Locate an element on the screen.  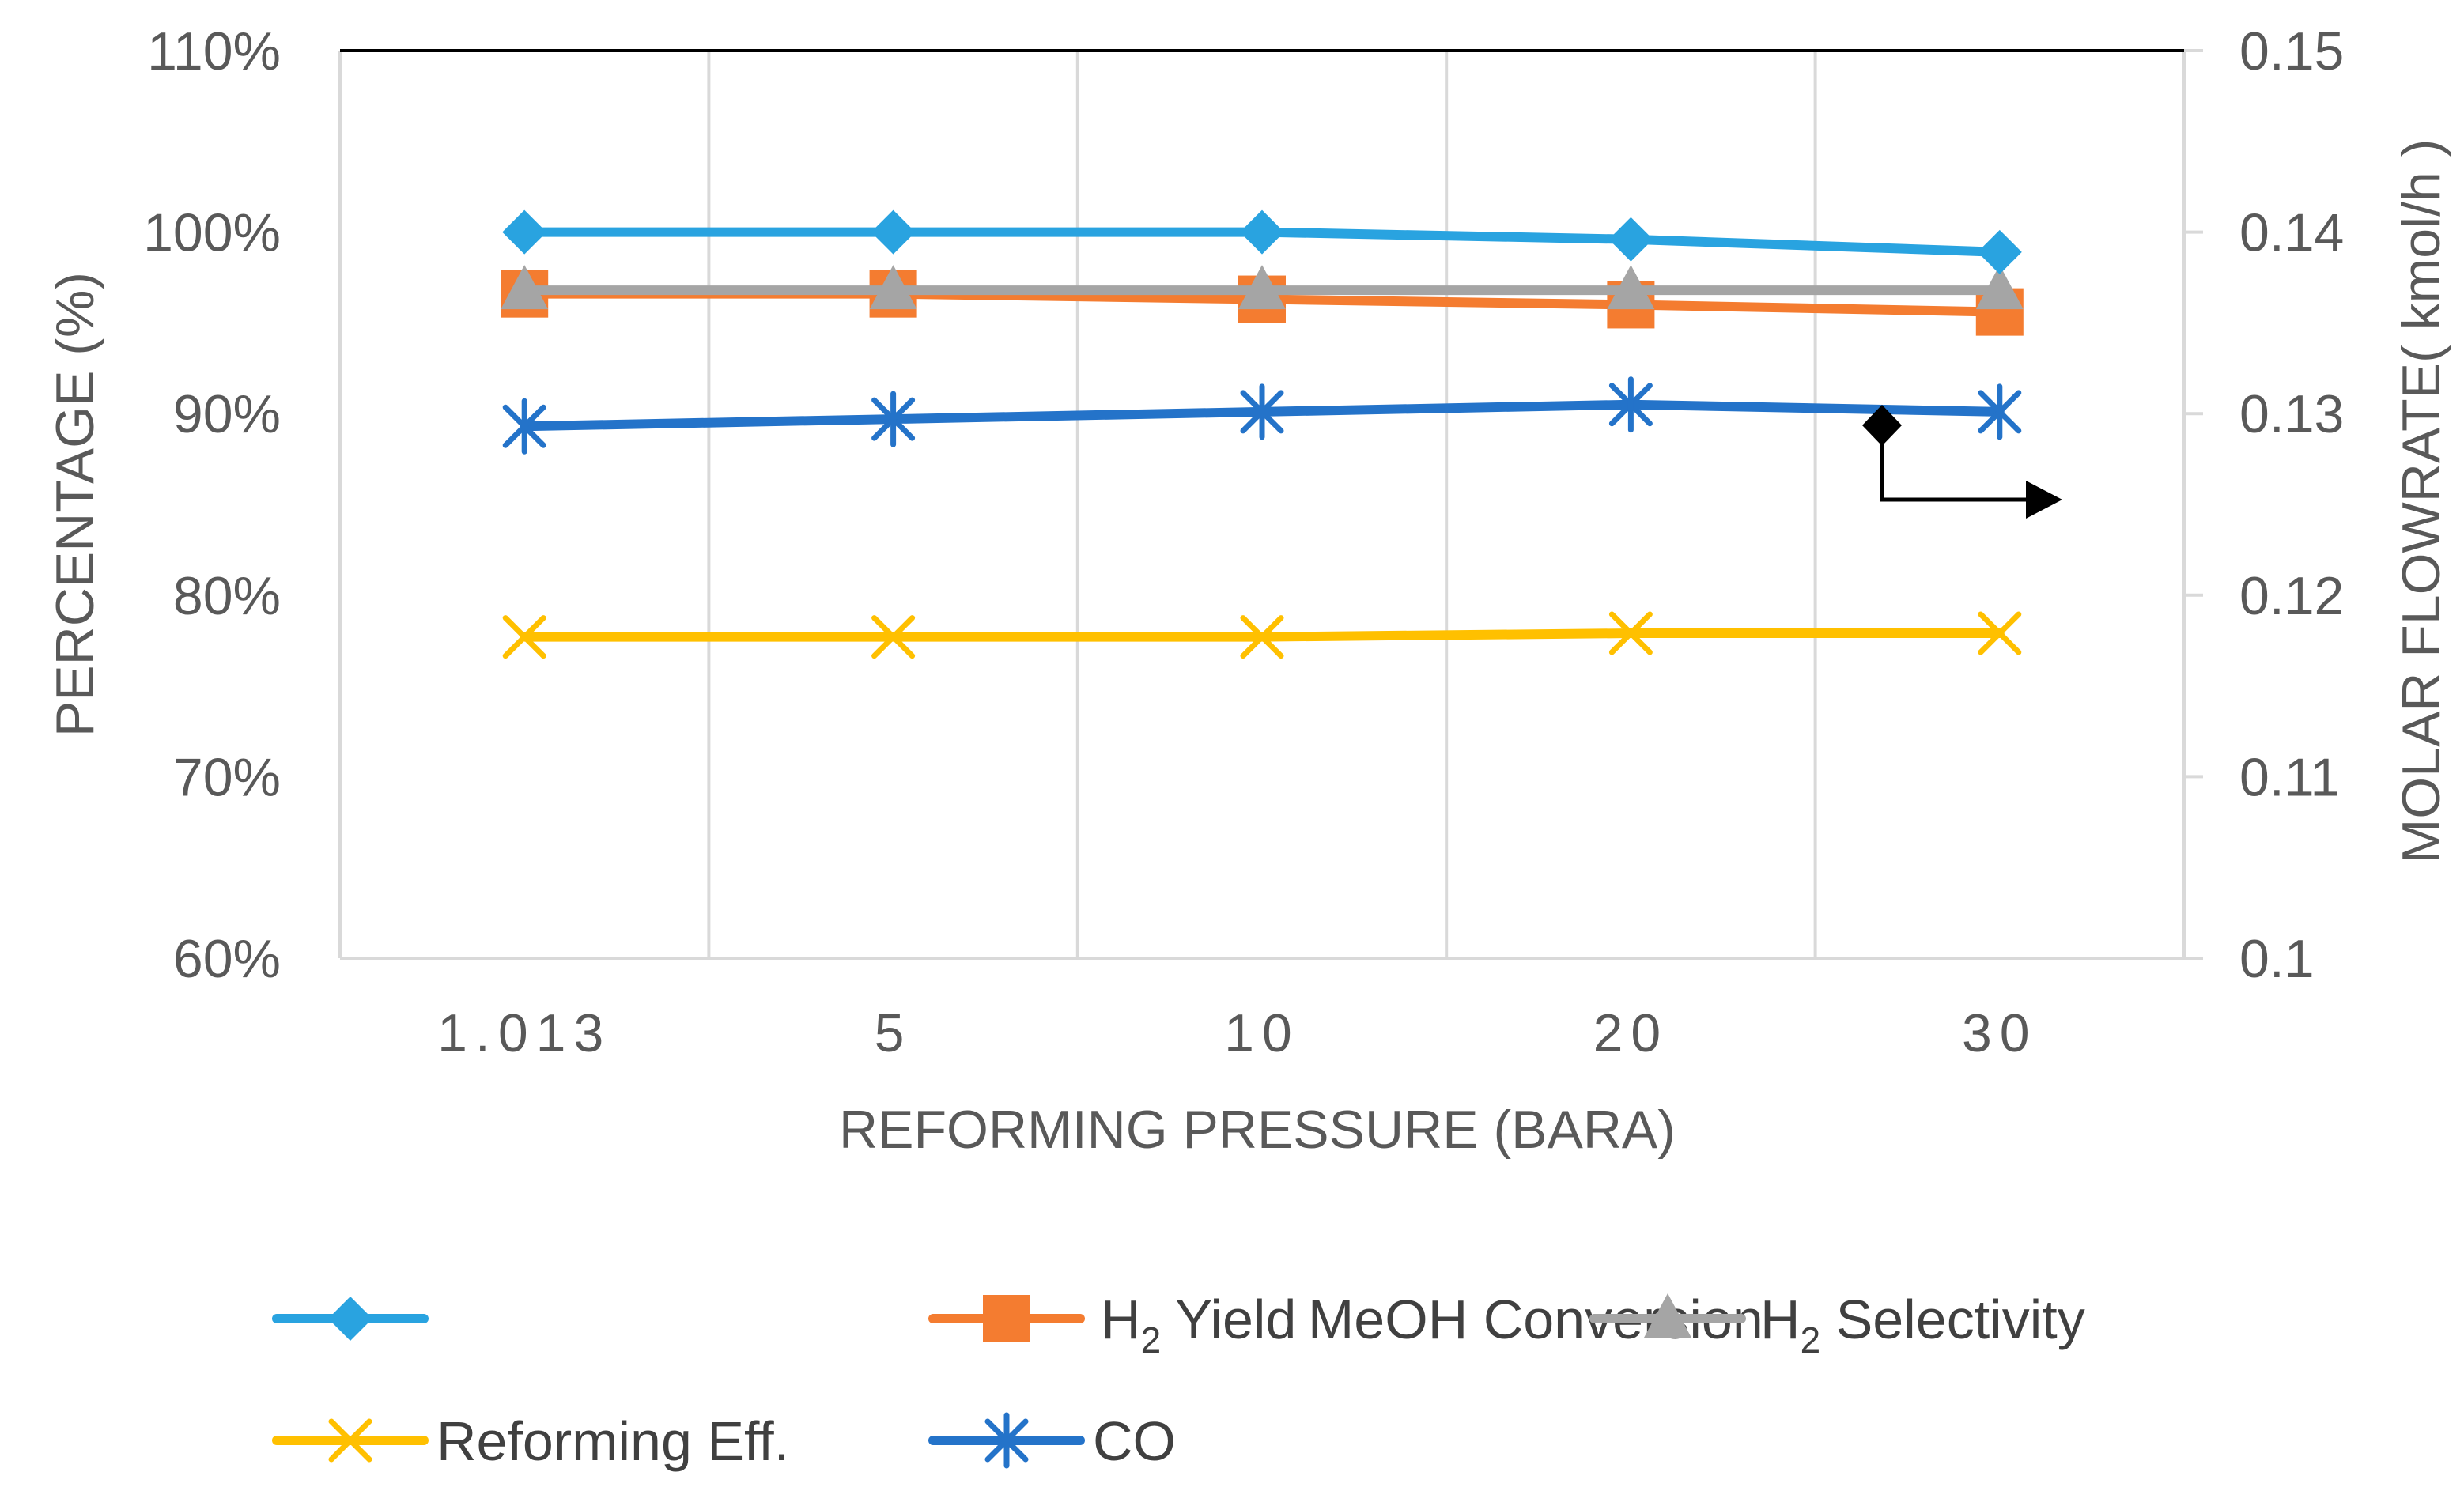
y2-tick-label: 0.13 is located at coordinates (2291, 414).